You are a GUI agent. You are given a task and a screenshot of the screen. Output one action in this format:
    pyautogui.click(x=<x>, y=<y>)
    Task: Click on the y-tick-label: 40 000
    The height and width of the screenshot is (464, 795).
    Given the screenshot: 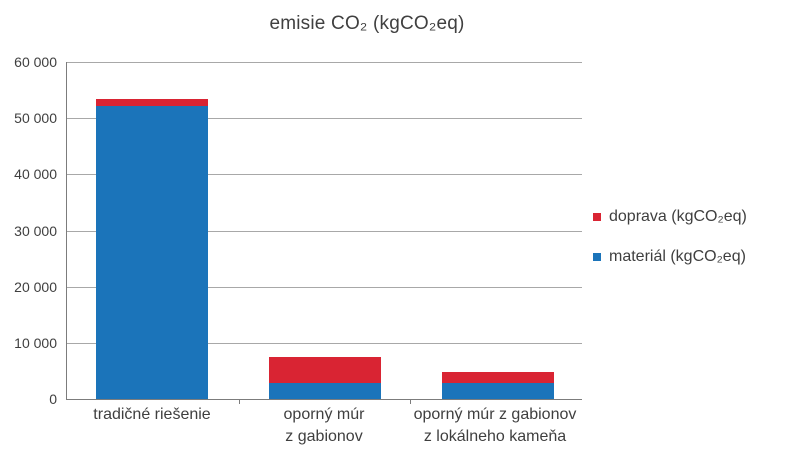 What is the action you would take?
    pyautogui.click(x=35, y=174)
    